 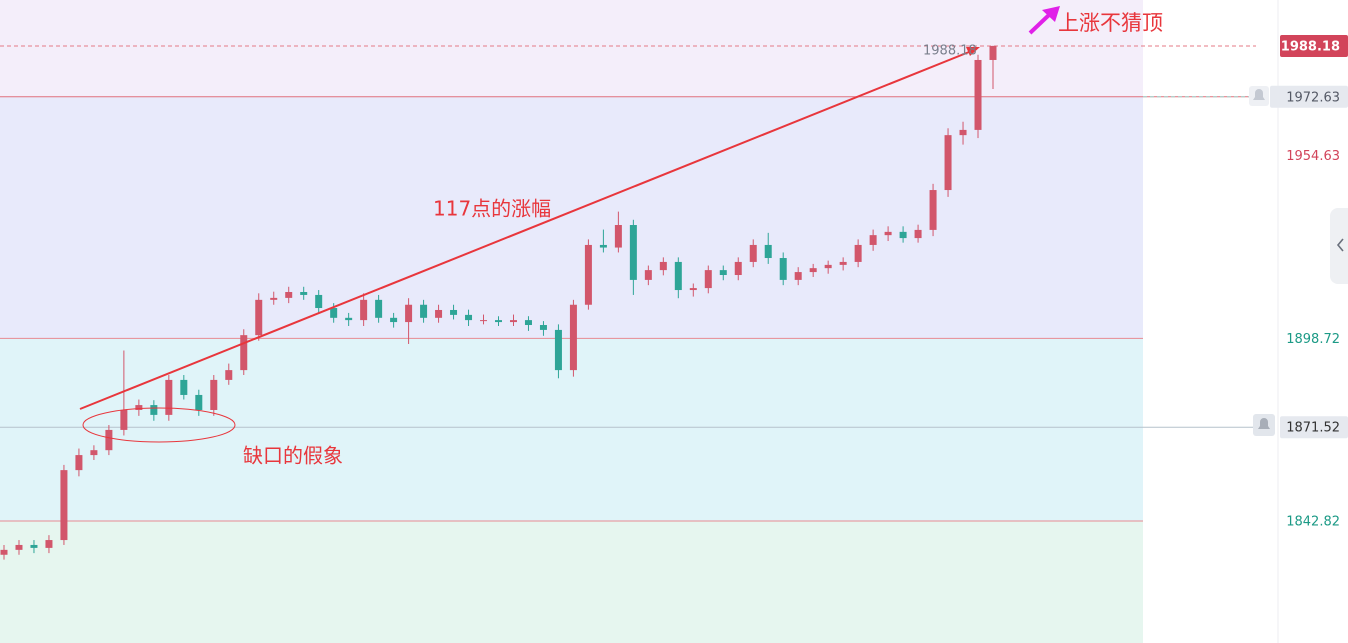 I want to click on side-collapse-tab, so click(x=1339, y=246).